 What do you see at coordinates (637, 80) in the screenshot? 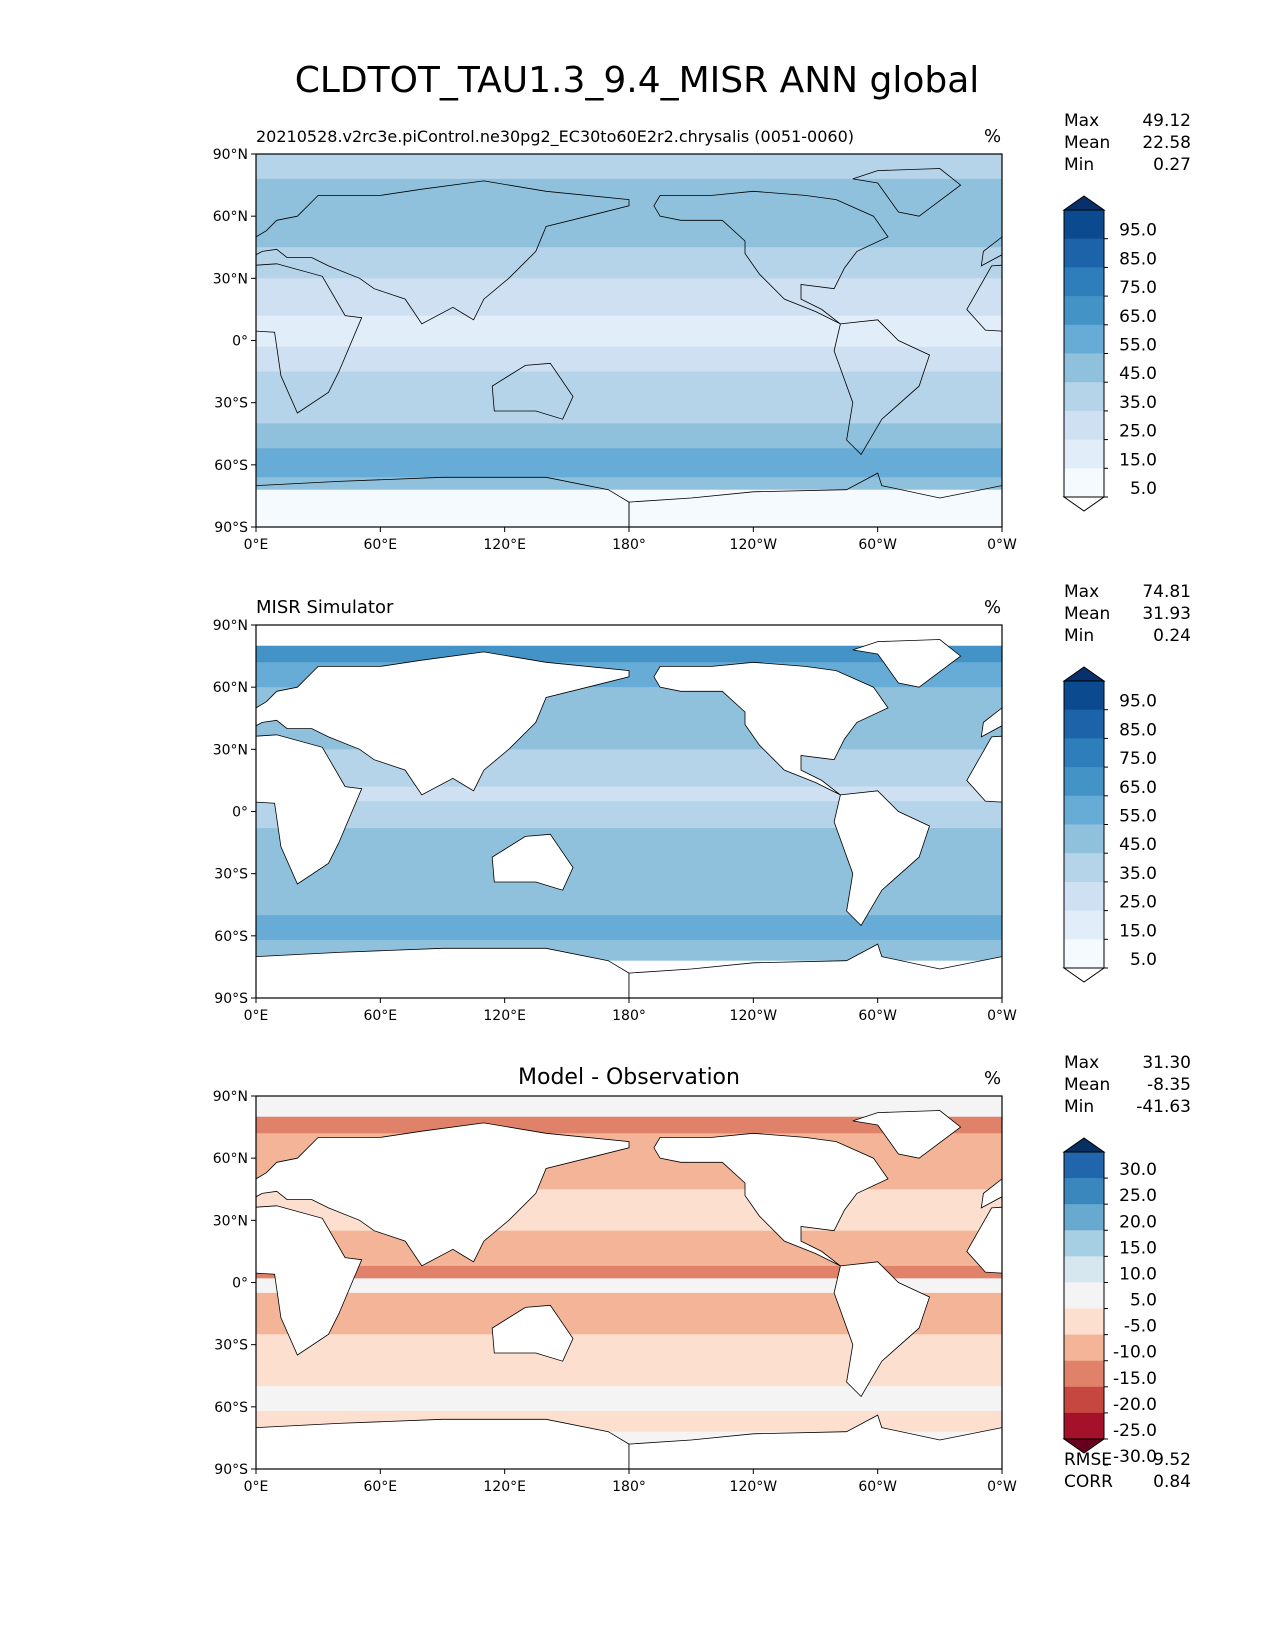
I see `main-title: CLDTOT_TAU1.3_9.4_MISR ANN global` at bounding box center [637, 80].